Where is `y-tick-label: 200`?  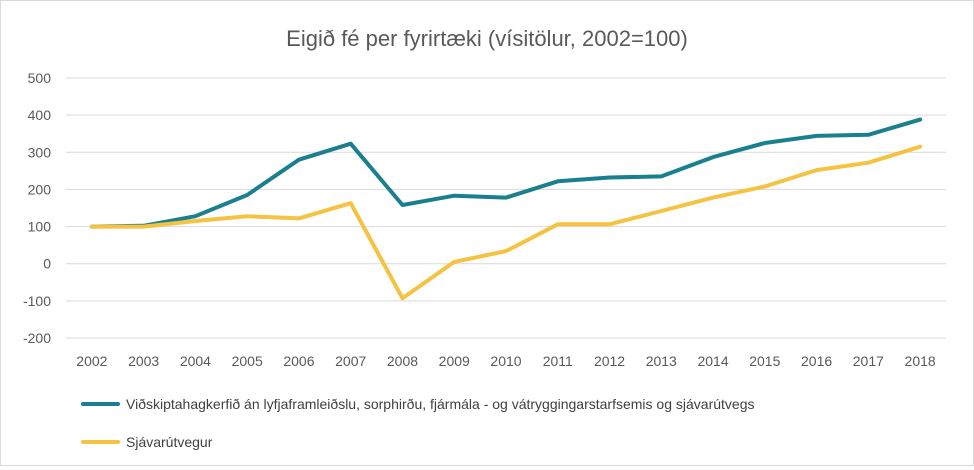 y-tick-label: 200 is located at coordinates (40, 189).